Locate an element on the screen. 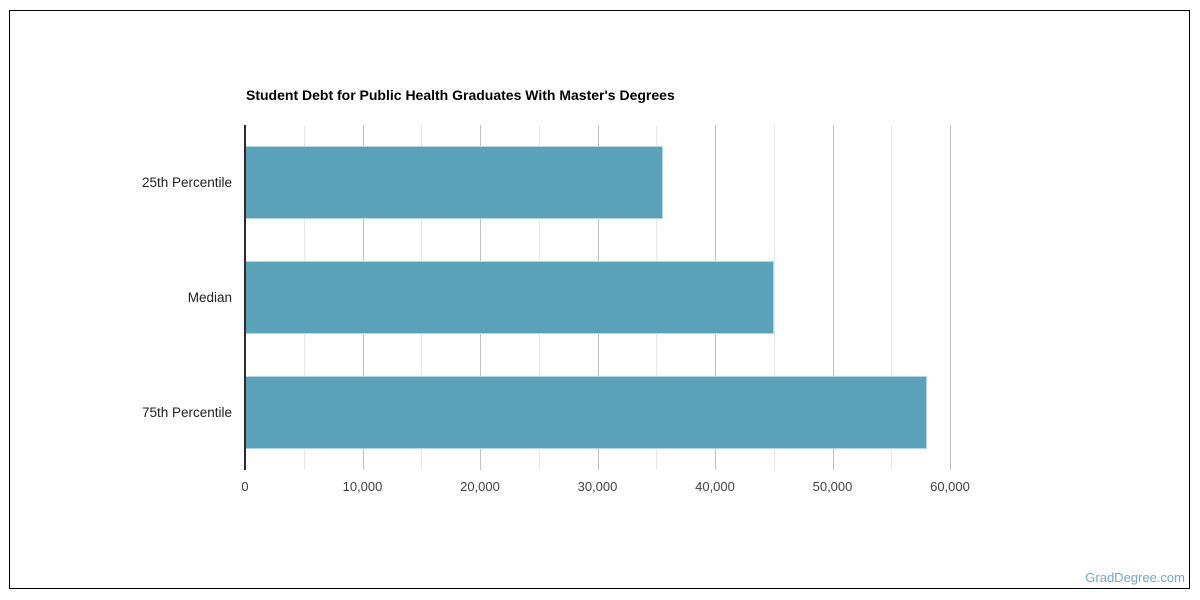 This screenshot has width=1200, height=600. x-tick-label: 10,000 is located at coordinates (362, 486).